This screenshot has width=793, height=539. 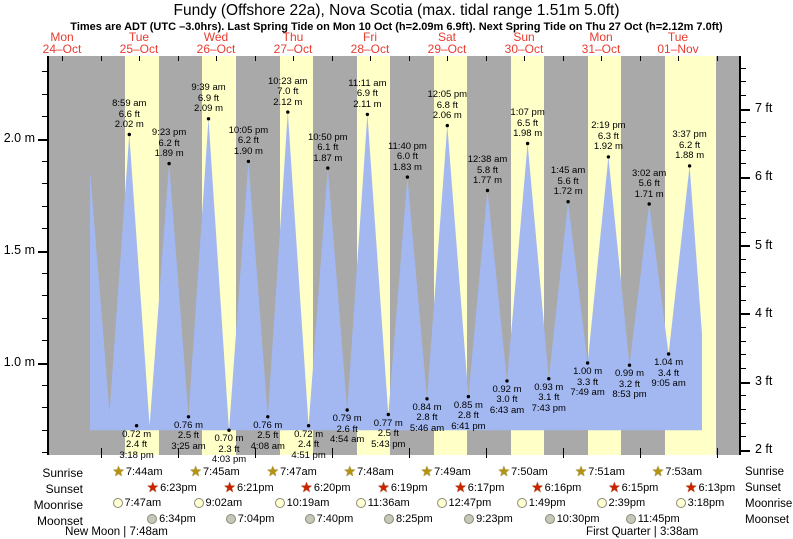 What do you see at coordinates (136, 503) in the screenshot?
I see `moonrise-marker: 7:47am` at bounding box center [136, 503].